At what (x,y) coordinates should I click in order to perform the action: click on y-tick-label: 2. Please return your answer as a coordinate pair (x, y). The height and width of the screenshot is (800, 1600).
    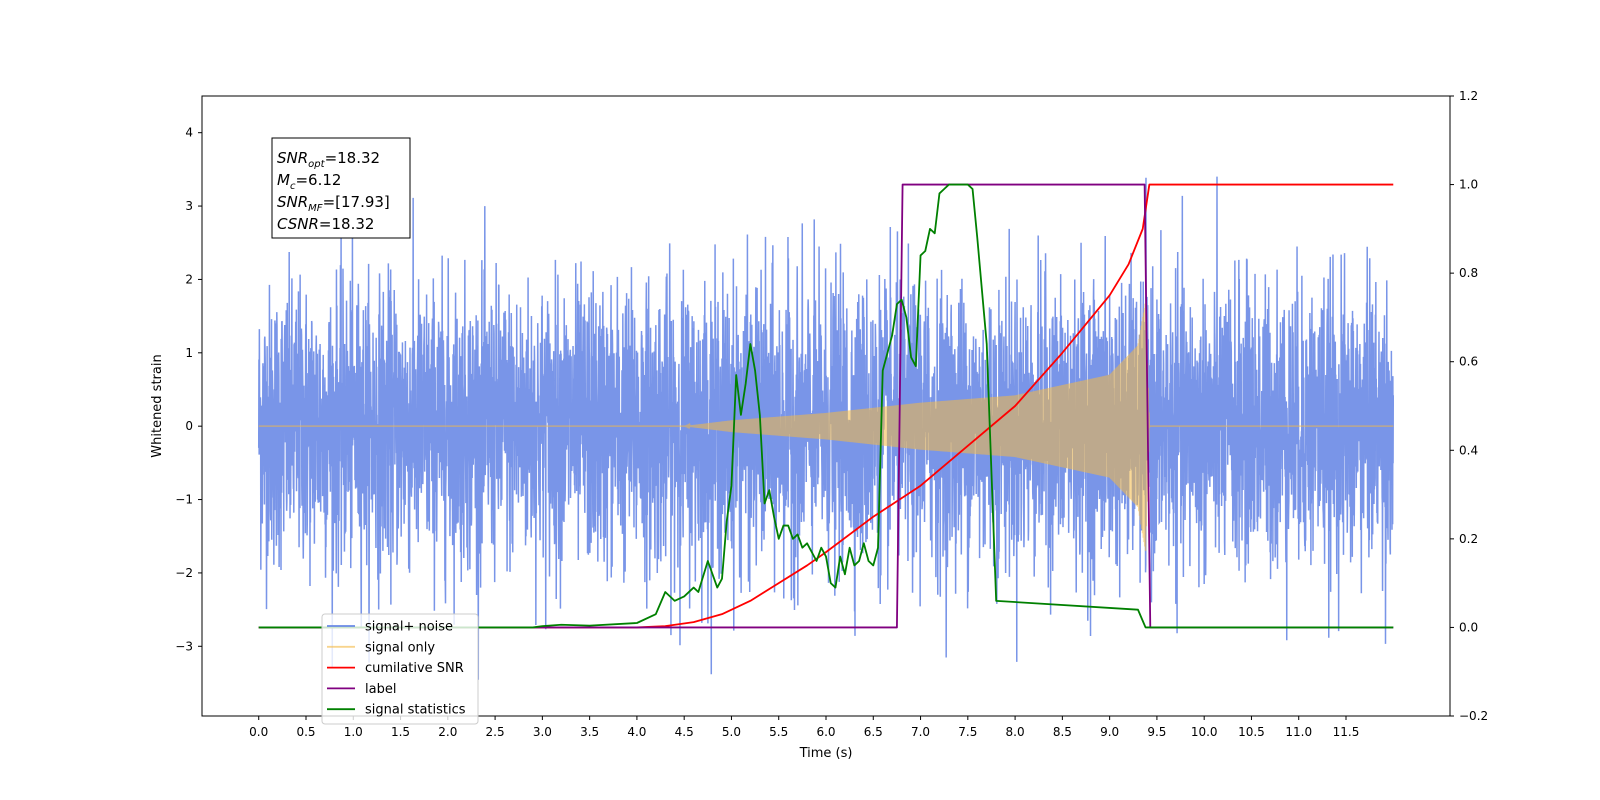
    Looking at the image, I should click on (189, 279).